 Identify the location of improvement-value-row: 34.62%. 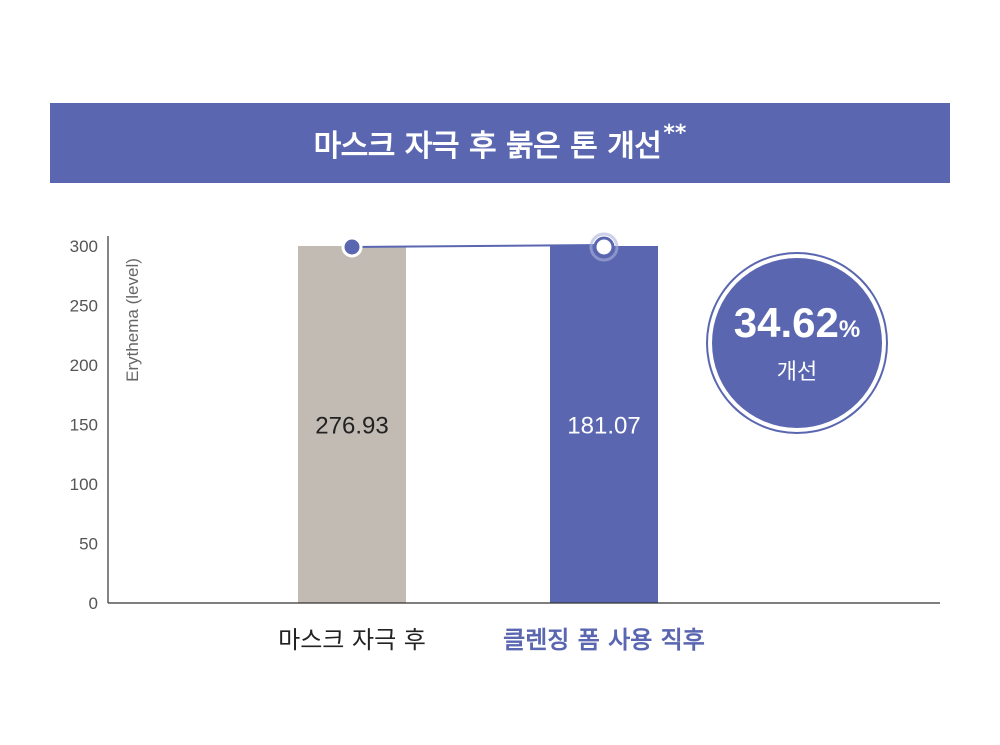
(797, 325).